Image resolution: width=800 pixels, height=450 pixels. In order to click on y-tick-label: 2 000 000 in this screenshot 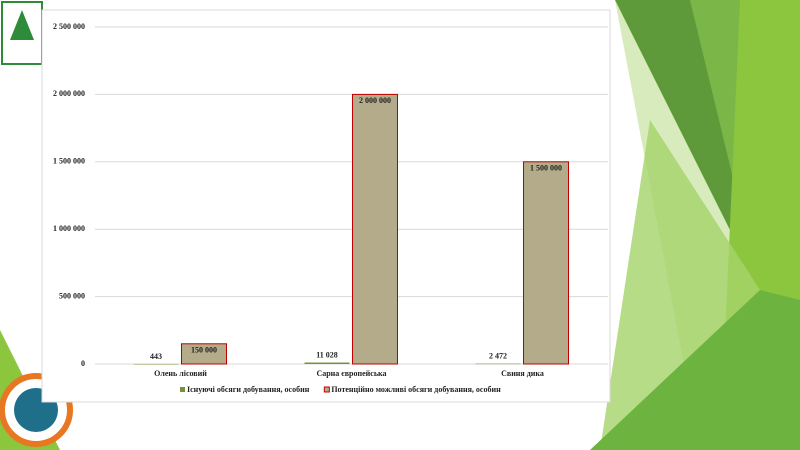, I will do `click(69, 93)`.